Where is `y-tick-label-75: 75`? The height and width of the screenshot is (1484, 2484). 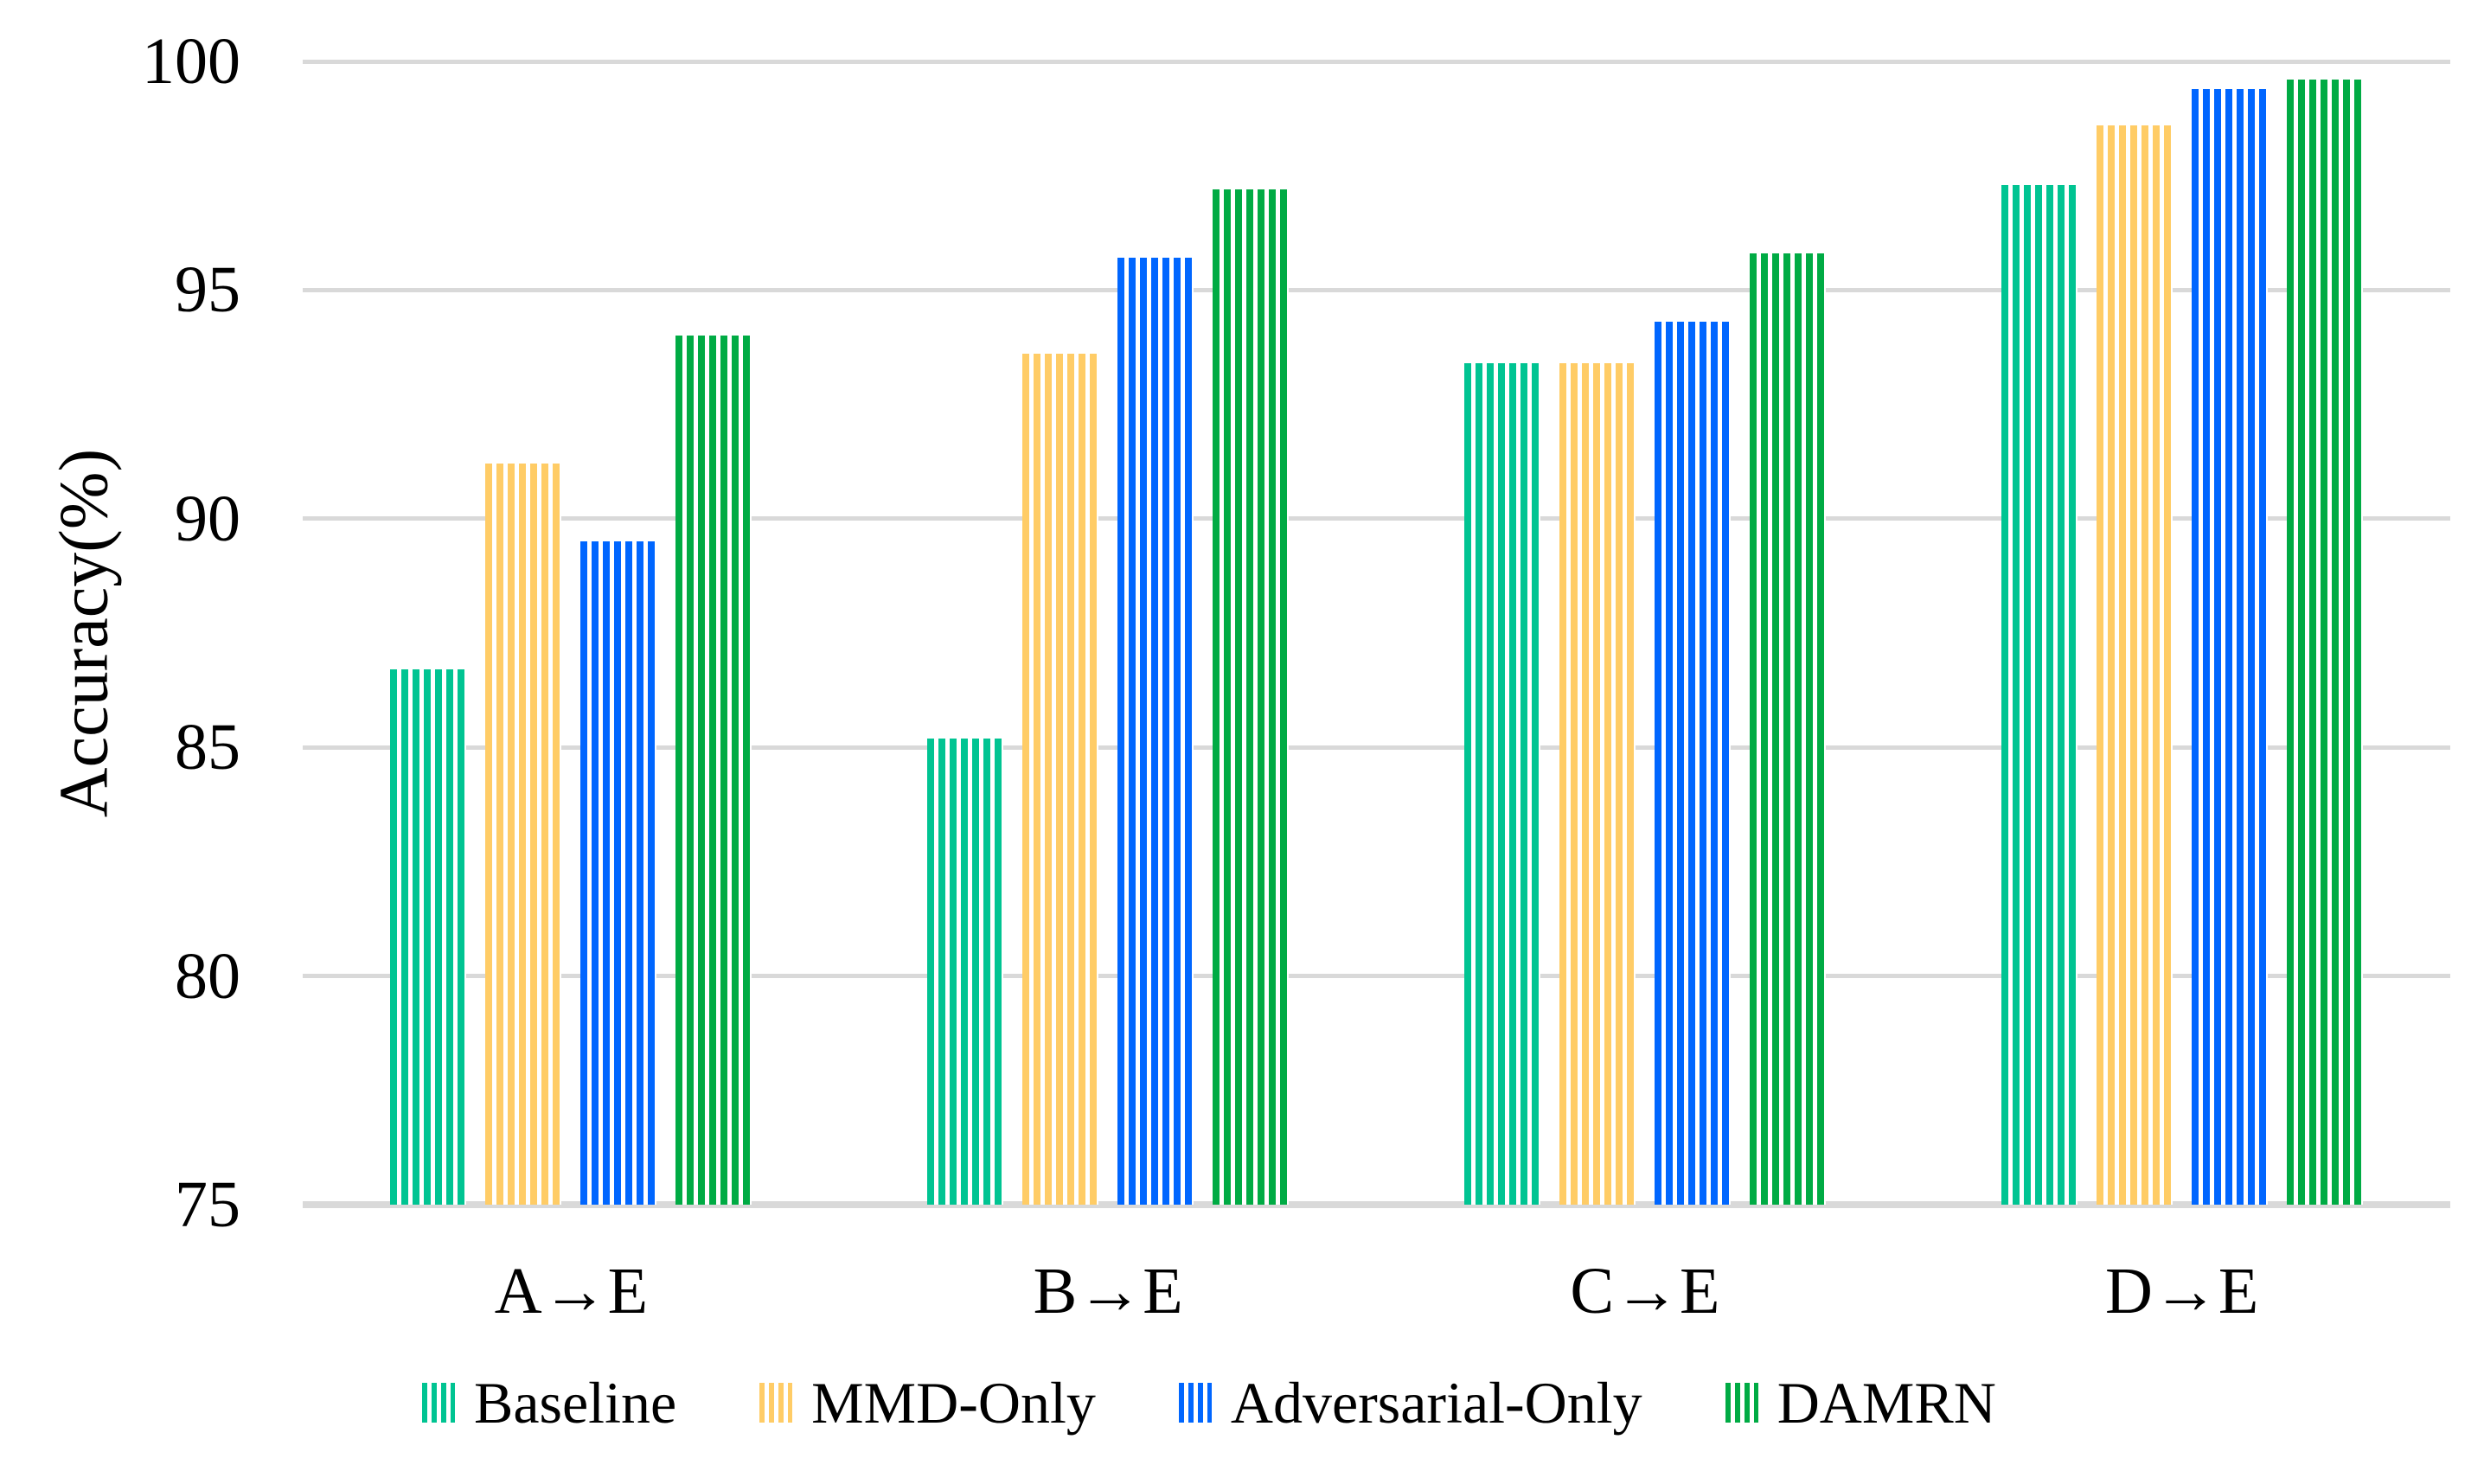 y-tick-label-75: 75 is located at coordinates (207, 1204).